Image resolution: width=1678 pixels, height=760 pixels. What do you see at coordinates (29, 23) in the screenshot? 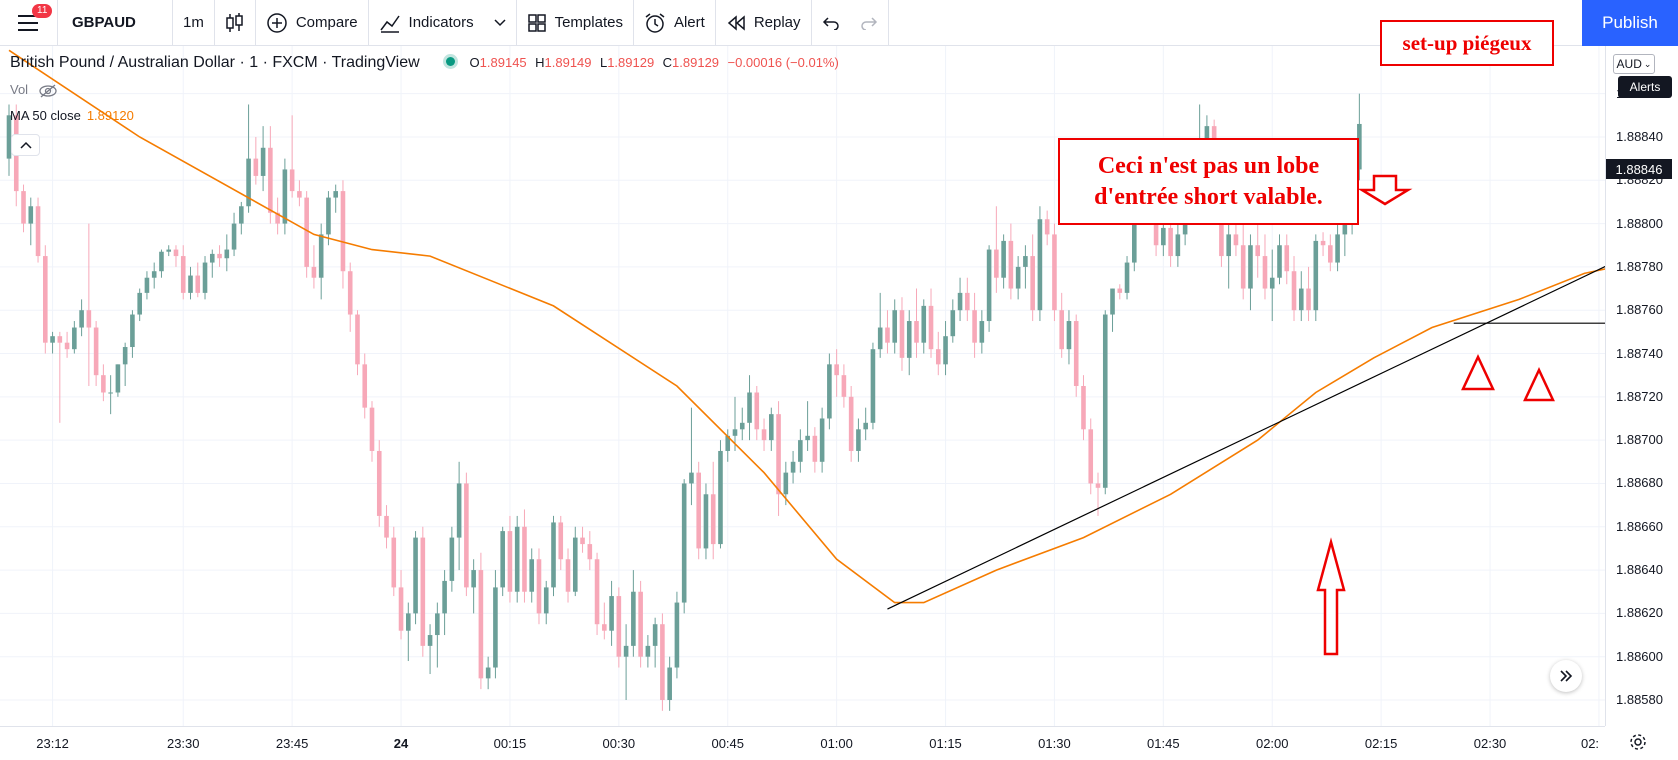
I see `menu-button: 11` at bounding box center [29, 23].